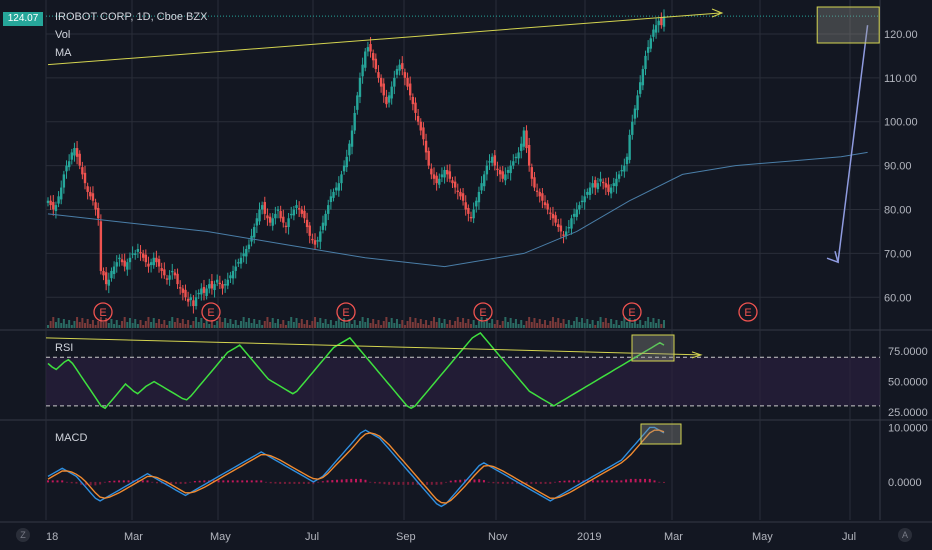 Image resolution: width=932 pixels, height=550 pixels. I want to click on auto-scale-button: A, so click(905, 535).